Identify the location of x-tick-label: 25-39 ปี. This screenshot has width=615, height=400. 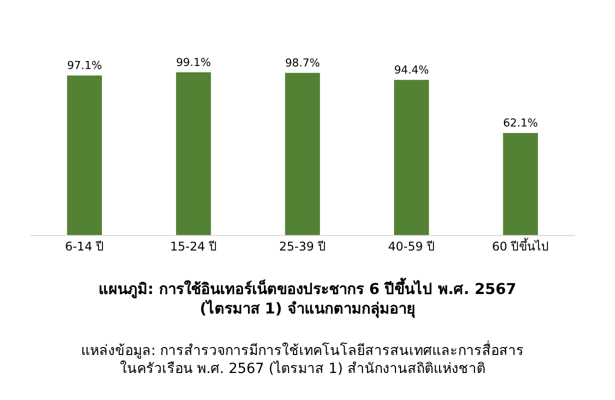
(302, 246).